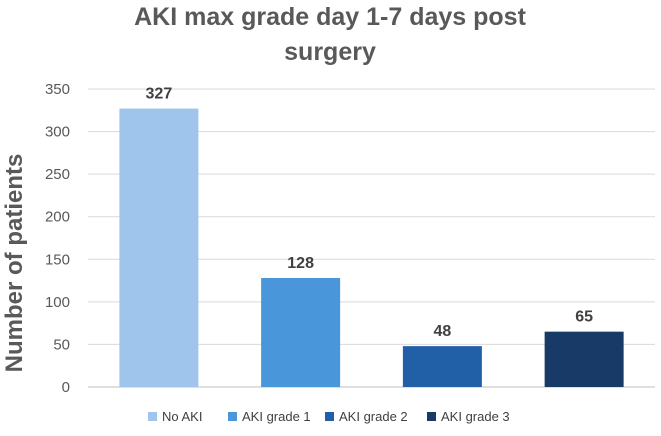 The image size is (661, 436). What do you see at coordinates (57, 302) in the screenshot?
I see `y-tick-label: 100` at bounding box center [57, 302].